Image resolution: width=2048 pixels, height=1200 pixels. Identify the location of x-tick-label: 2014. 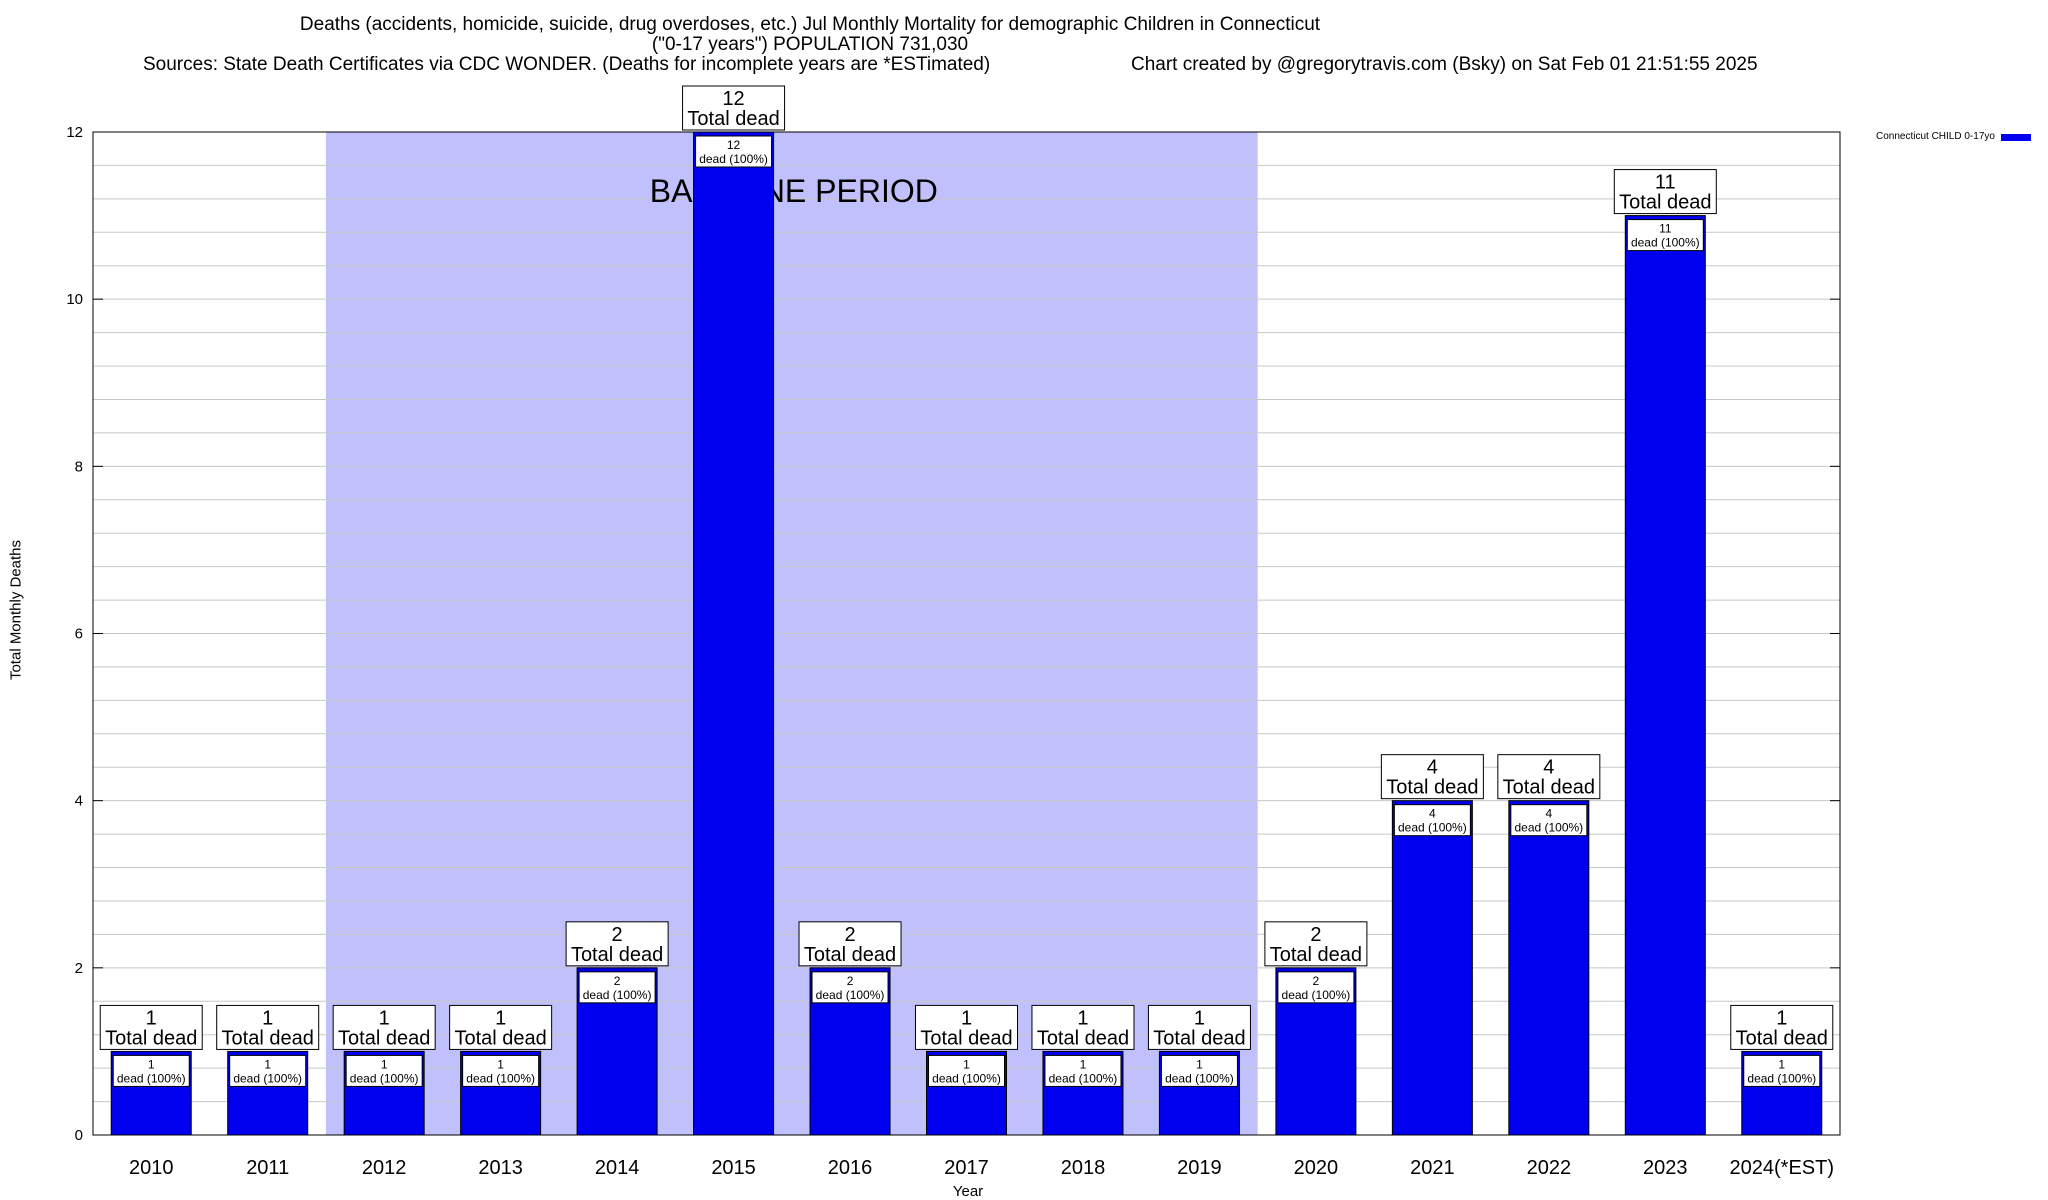
(617, 1168).